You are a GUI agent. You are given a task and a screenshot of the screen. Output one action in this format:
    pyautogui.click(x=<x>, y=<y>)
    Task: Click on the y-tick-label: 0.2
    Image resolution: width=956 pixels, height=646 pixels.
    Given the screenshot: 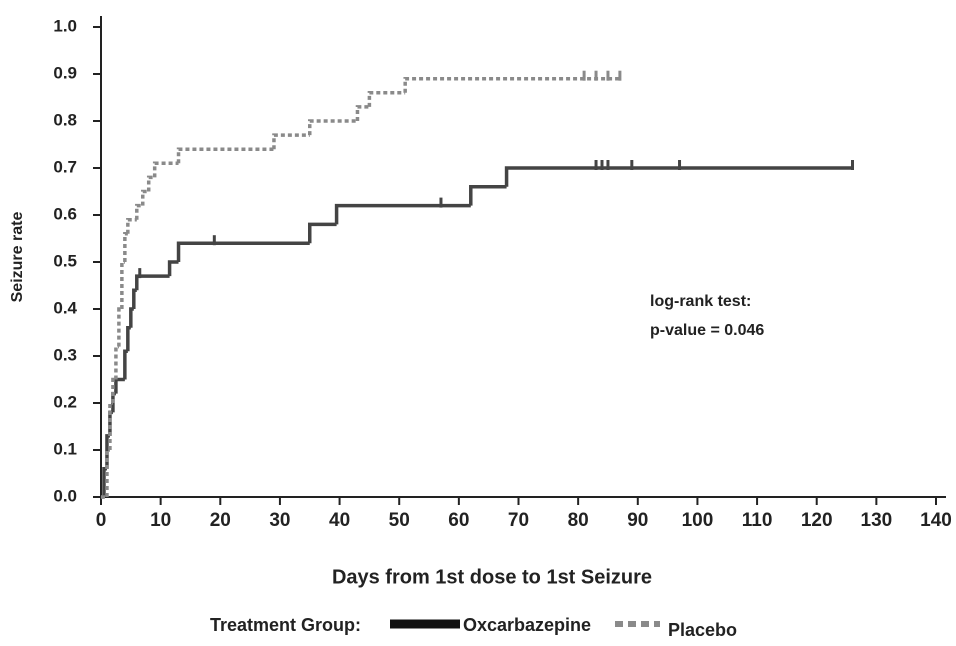 What is the action you would take?
    pyautogui.click(x=65, y=401)
    